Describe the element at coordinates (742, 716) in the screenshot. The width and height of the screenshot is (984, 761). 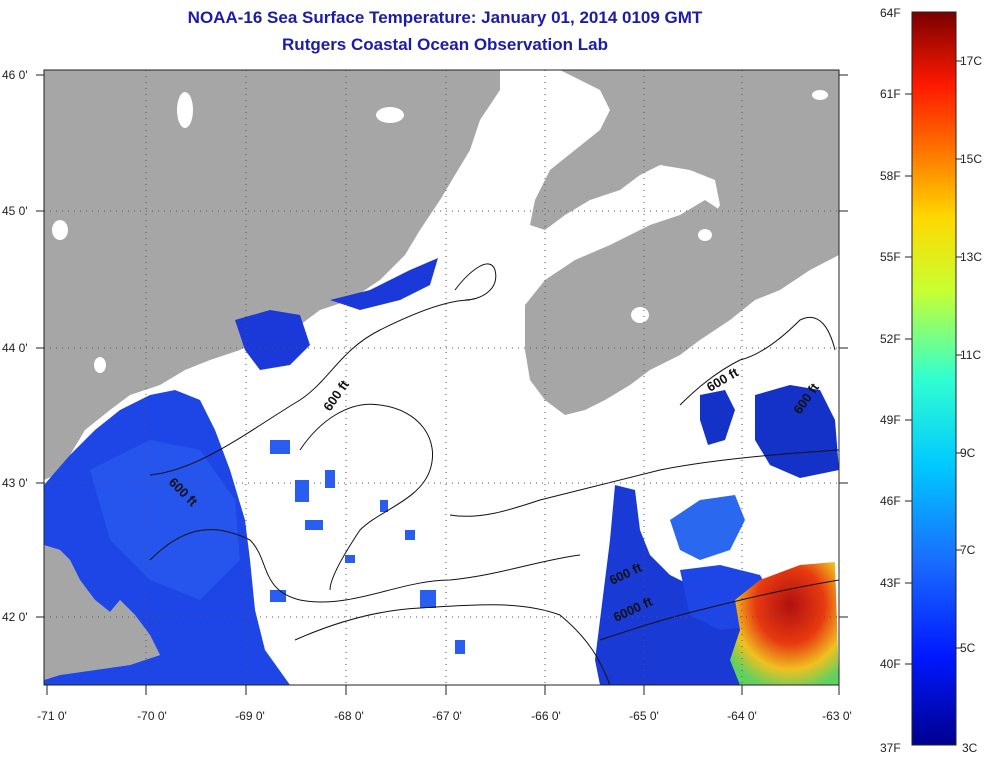
I see `x-tick-label: -64 0'` at that location.